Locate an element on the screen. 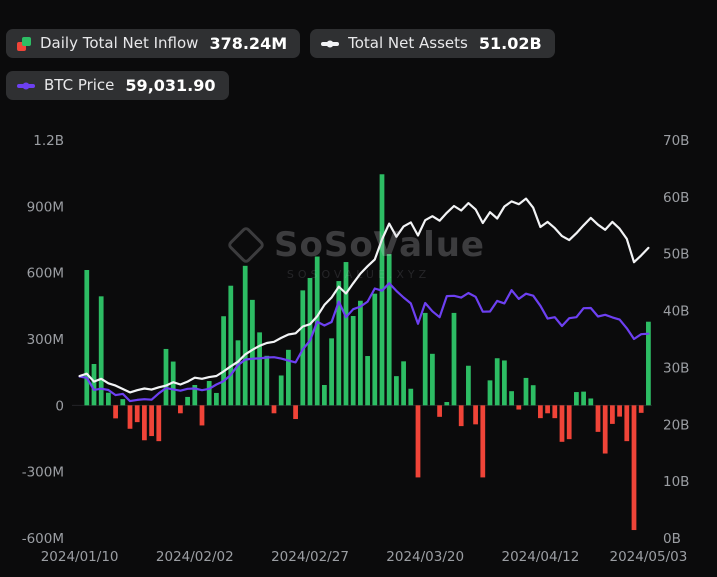 This screenshot has width=717, height=577. right-axis-tick: 0B is located at coordinates (672, 539).